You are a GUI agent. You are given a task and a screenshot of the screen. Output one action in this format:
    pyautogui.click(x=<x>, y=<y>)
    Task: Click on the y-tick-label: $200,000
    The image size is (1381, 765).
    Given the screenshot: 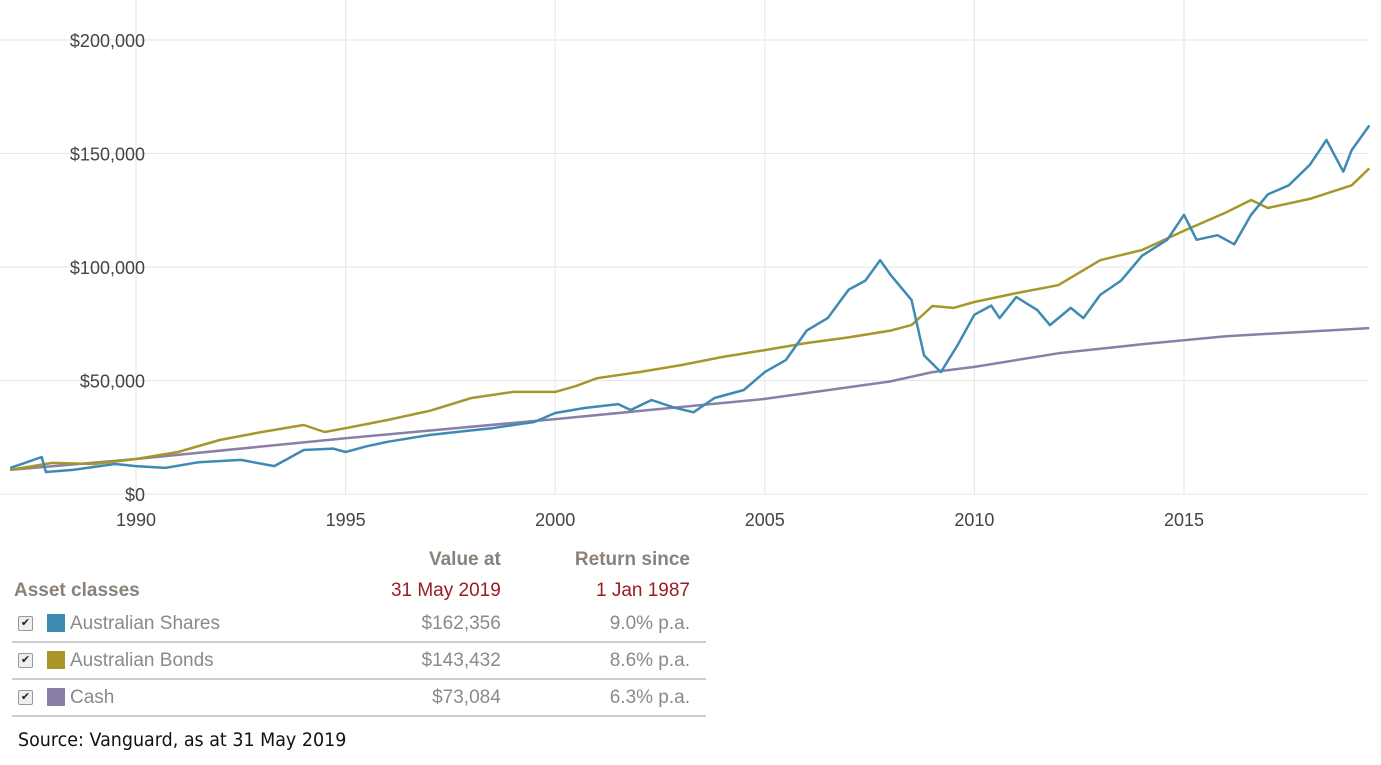 What is the action you would take?
    pyautogui.click(x=107, y=41)
    